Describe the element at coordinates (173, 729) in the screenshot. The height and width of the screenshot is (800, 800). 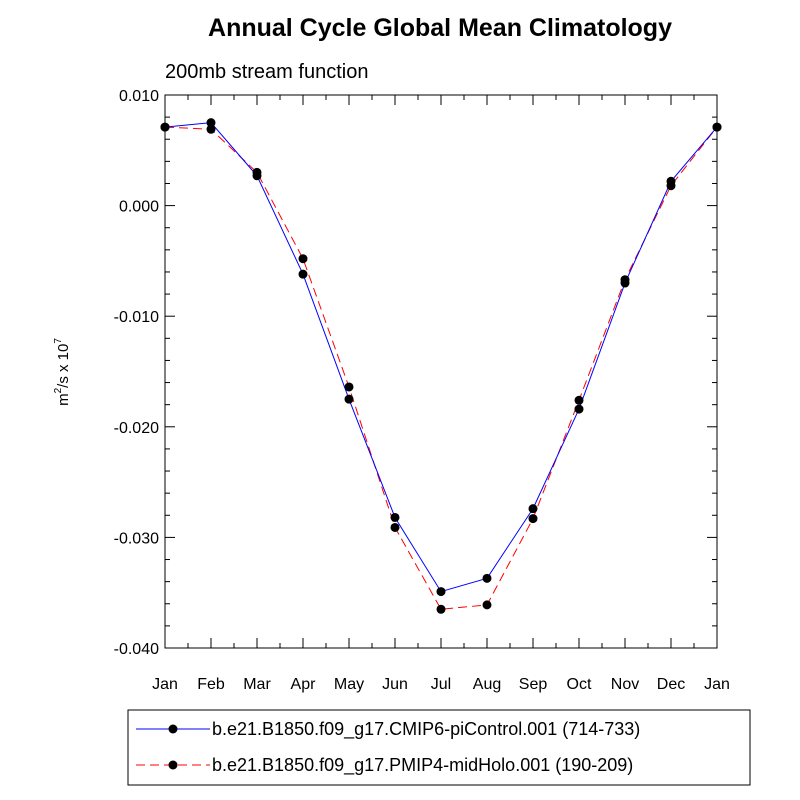
I see `legend-marker-picontrol` at that location.